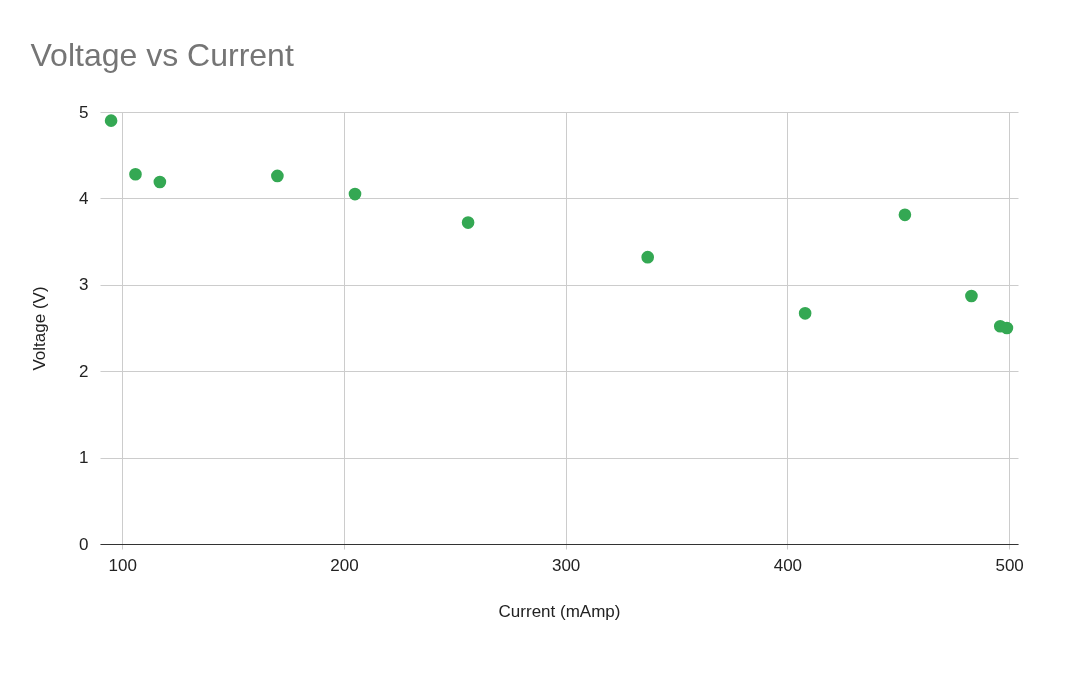 The height and width of the screenshot is (681, 1092). Describe the element at coordinates (344, 565) in the screenshot. I see `x-tick-label: 200` at that location.